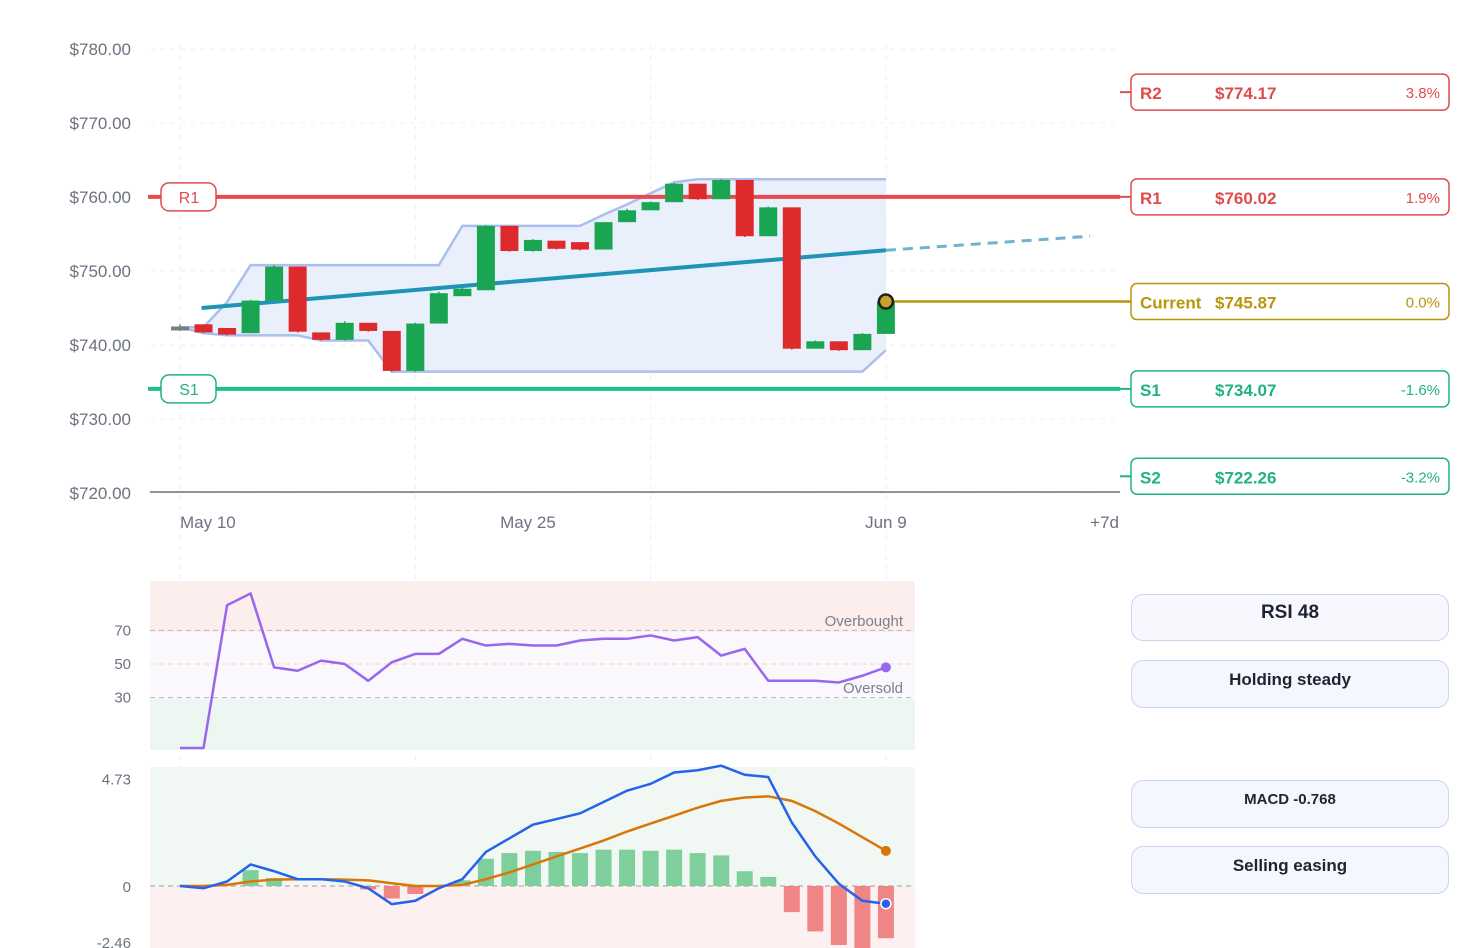  I want to click on macd-status-label: Selling easing, so click(1290, 865).